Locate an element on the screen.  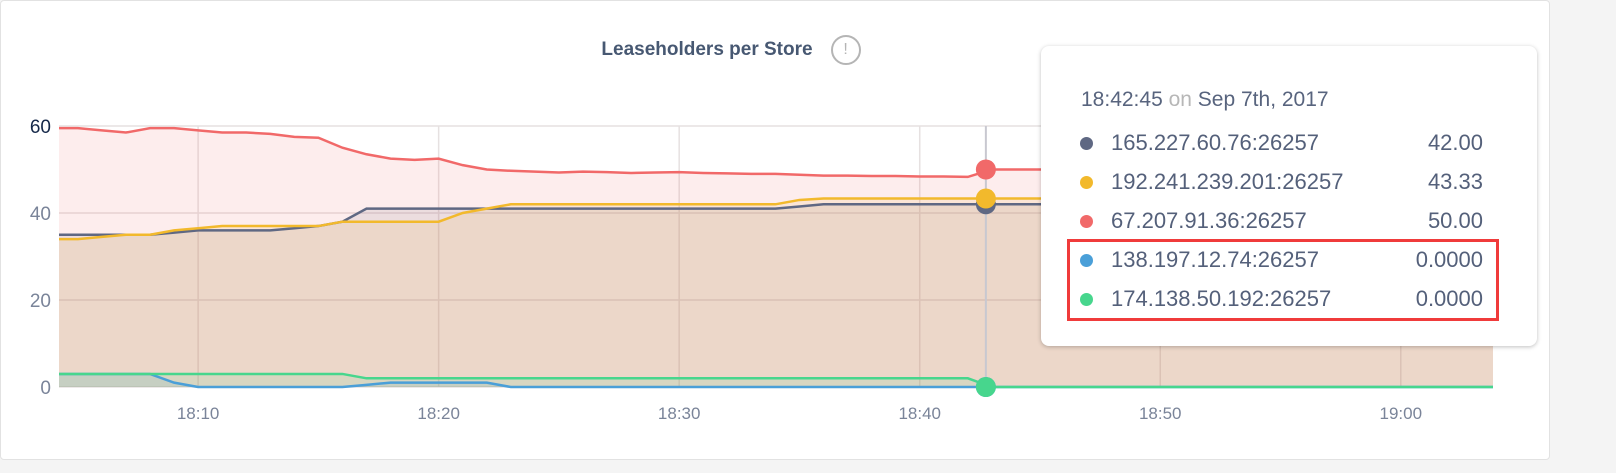
tooltip-series-value: 43.33 is located at coordinates (1455, 181).